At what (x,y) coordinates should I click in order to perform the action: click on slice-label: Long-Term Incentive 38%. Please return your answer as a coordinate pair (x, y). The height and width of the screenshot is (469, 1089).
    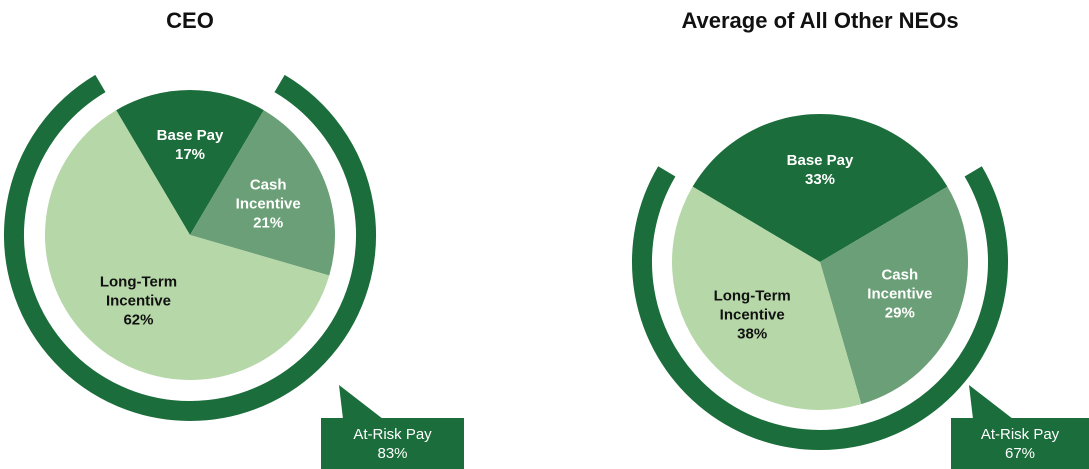
    Looking at the image, I should click on (752, 314).